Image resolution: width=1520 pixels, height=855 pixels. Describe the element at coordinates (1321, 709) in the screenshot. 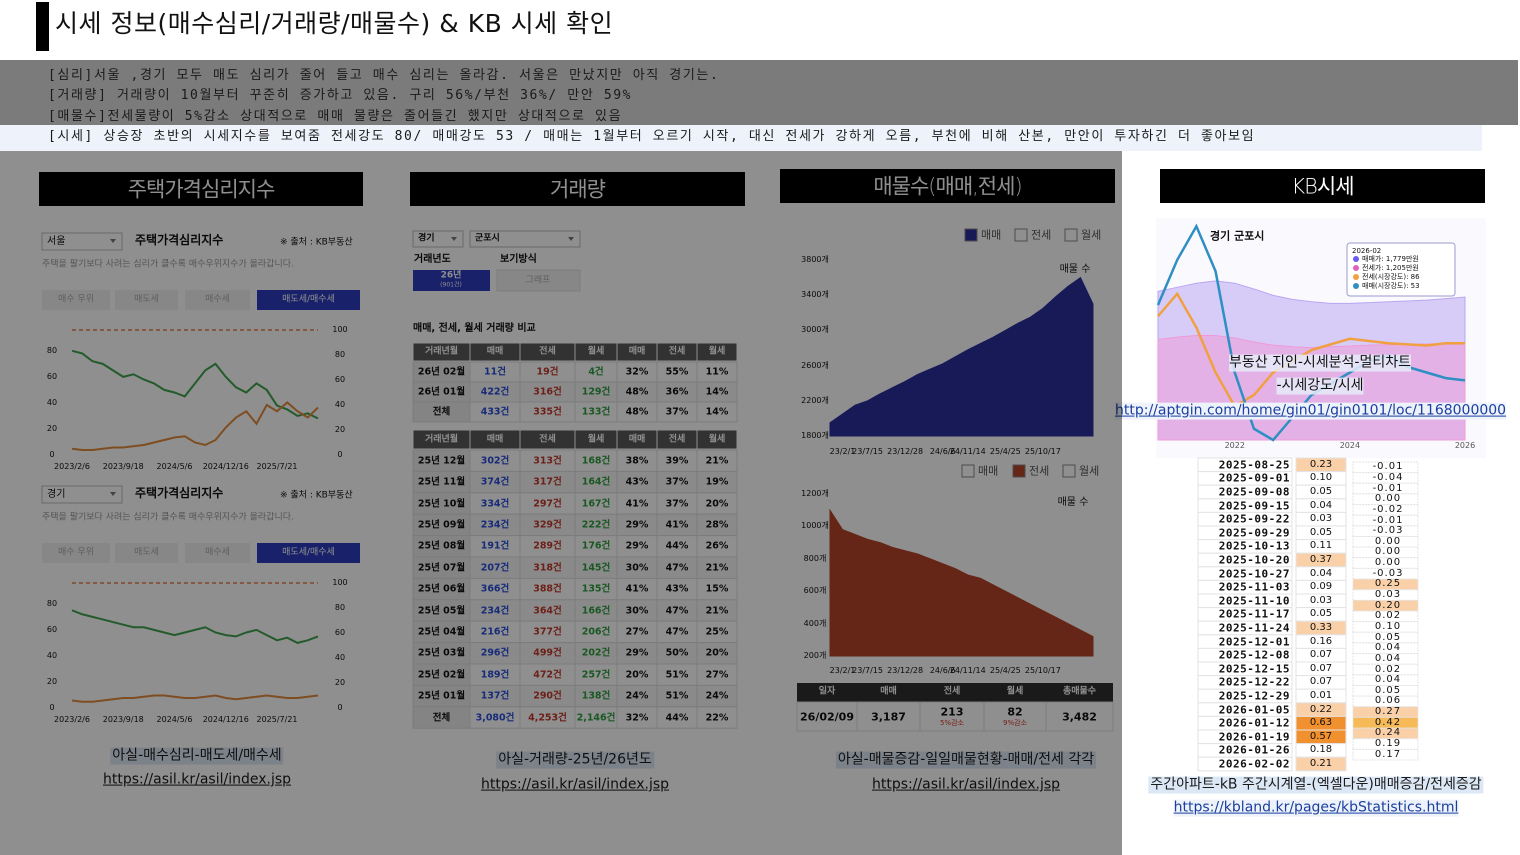

I see `sale-change: 0.22` at that location.